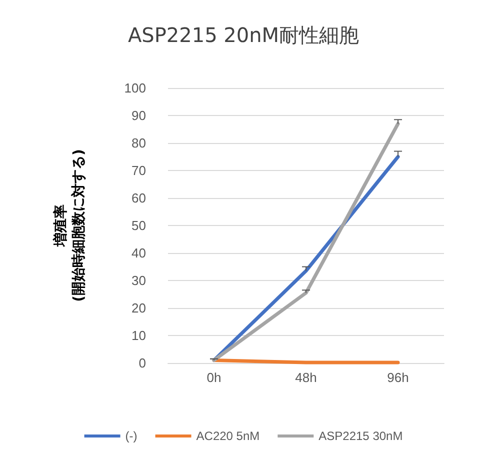 The height and width of the screenshot is (463, 487). Describe the element at coordinates (306, 377) in the screenshot. I see `x-tick-label: 48h` at that location.